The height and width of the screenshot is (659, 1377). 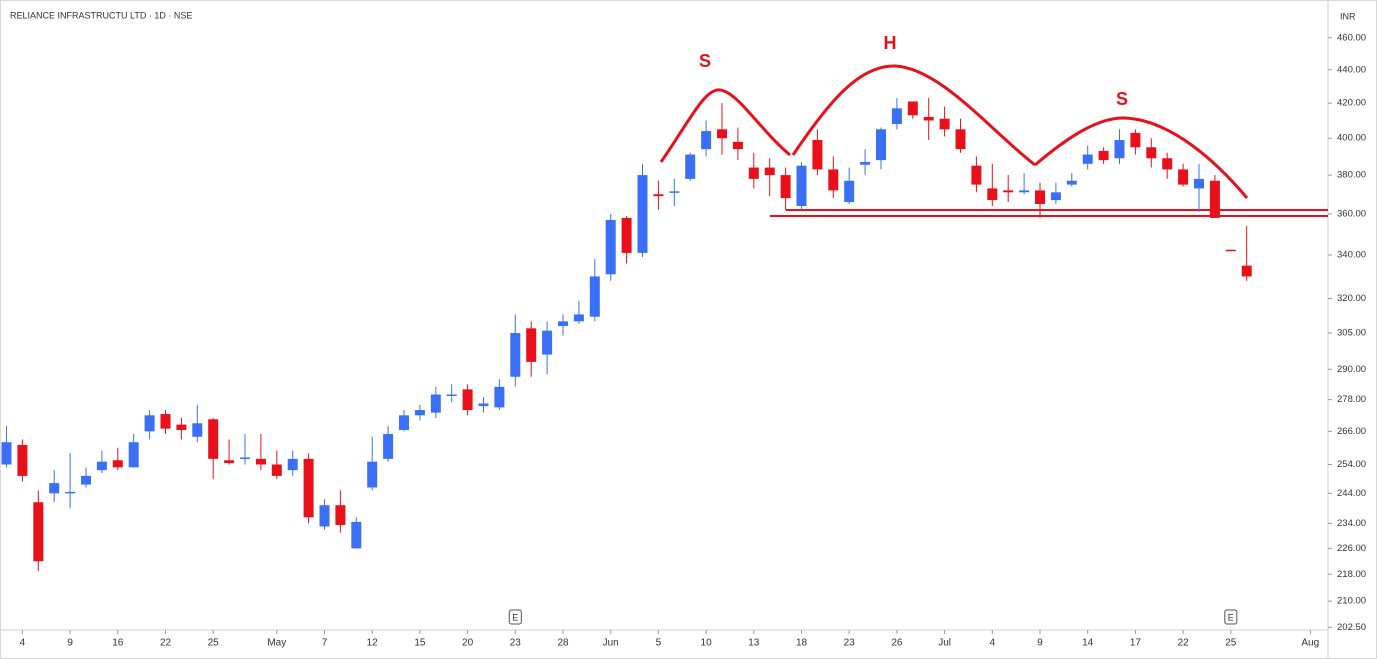 What do you see at coordinates (1351, 37) in the screenshot?
I see `y-tick-label: 460.00` at bounding box center [1351, 37].